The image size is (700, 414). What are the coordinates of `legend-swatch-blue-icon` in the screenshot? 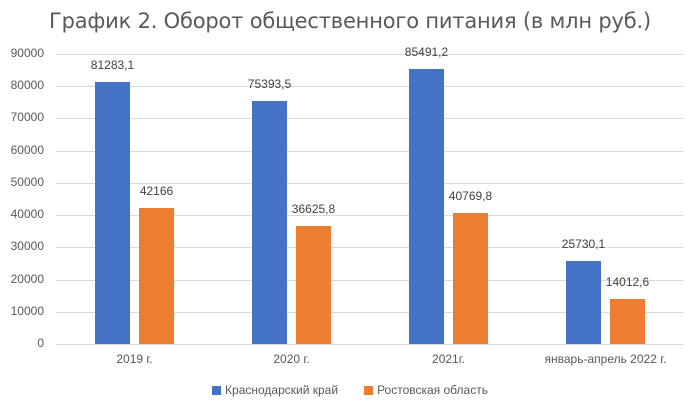 It's located at (217, 390).